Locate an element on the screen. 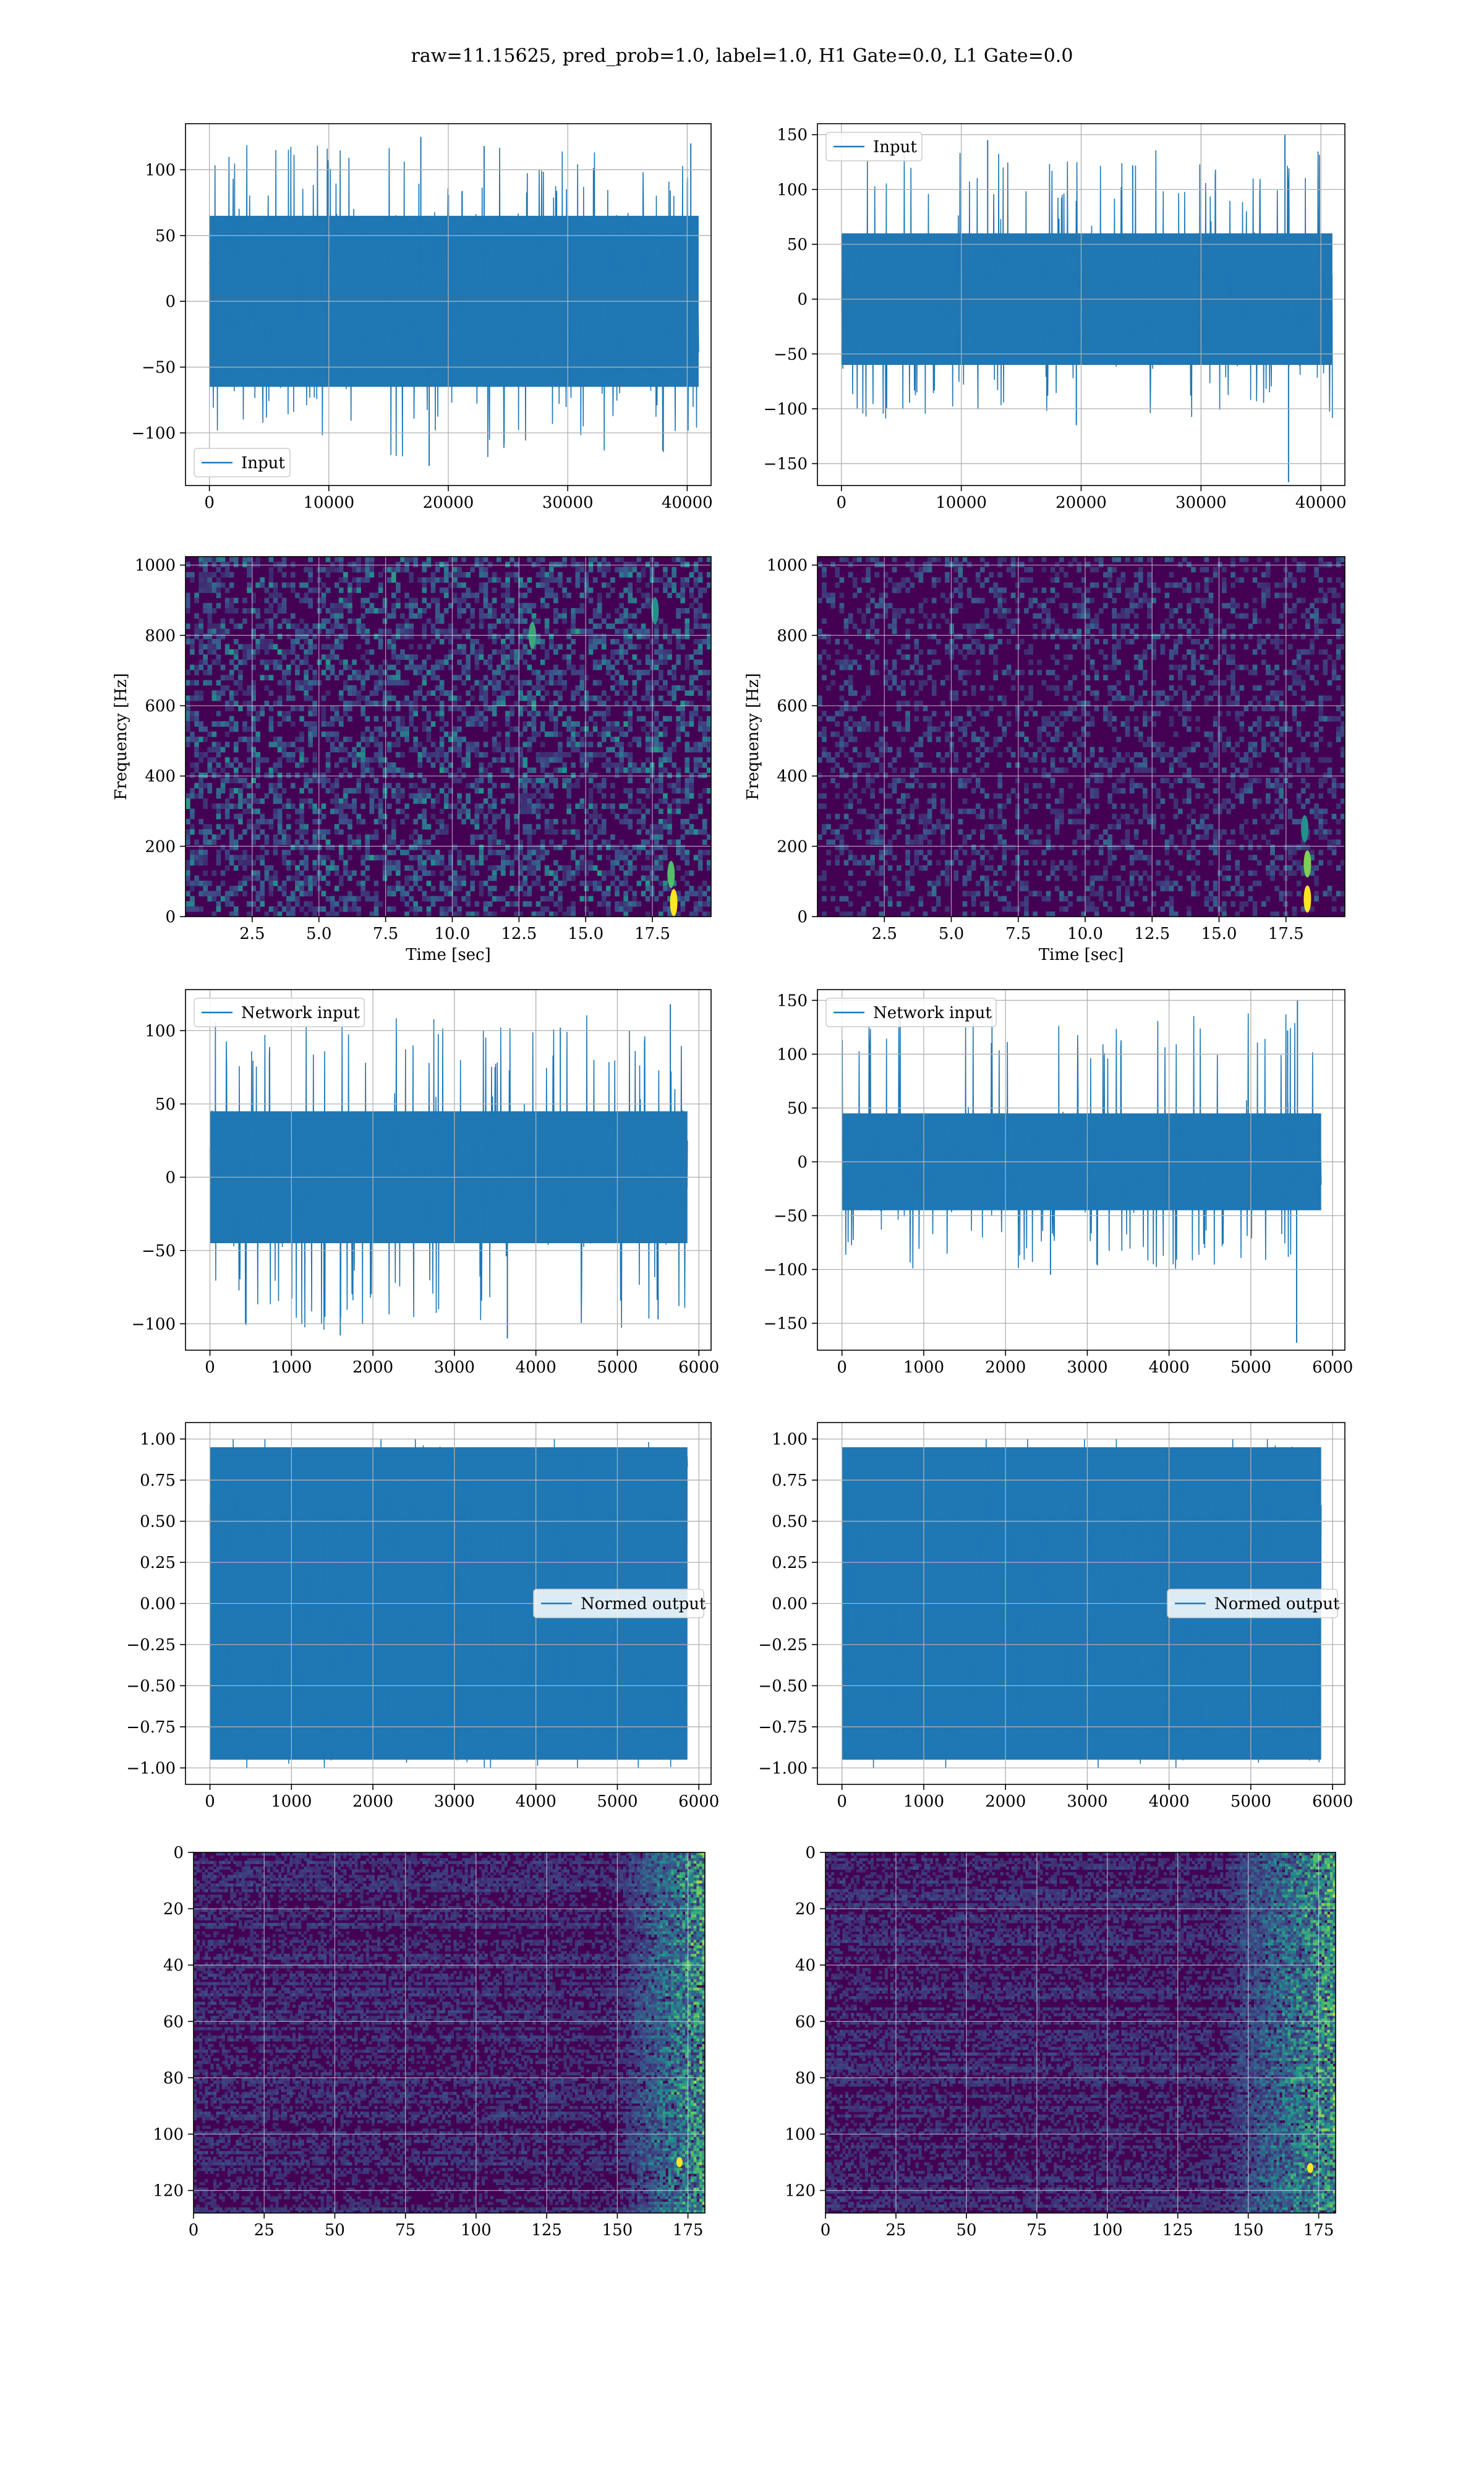 The width and height of the screenshot is (1484, 2474). l1-normed-output-ytick-label-5: 0.25 is located at coordinates (790, 1563).